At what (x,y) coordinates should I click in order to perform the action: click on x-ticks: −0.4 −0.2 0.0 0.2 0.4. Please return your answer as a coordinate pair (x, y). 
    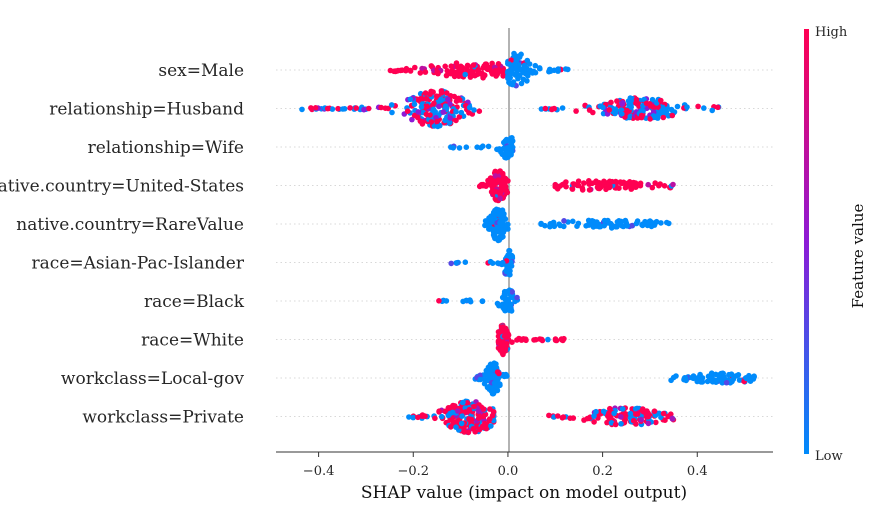
    Looking at the image, I should click on (505, 465).